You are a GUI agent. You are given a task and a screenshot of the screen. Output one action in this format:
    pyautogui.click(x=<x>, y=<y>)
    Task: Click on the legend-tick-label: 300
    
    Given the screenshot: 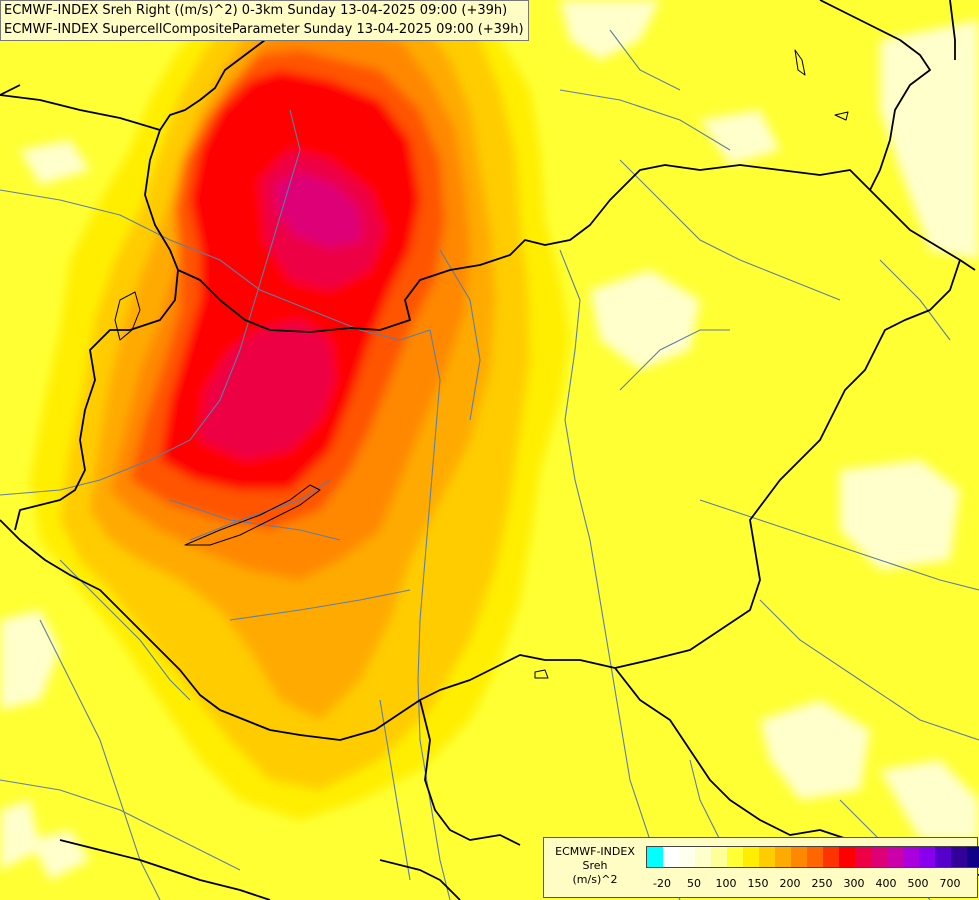 What is the action you would take?
    pyautogui.click(x=854, y=883)
    